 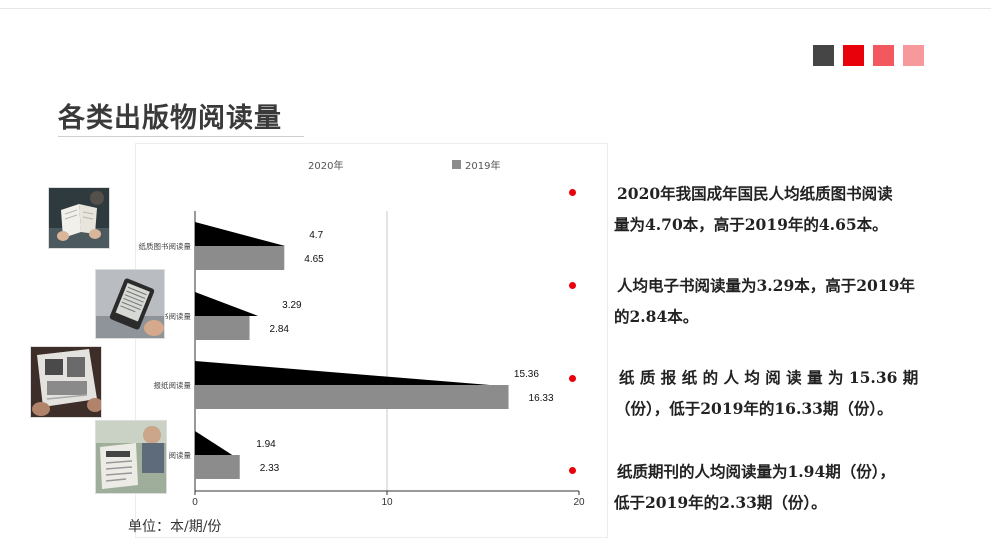 What do you see at coordinates (720, 502) in the screenshot?
I see `note-4-line-2: 低于2019年的2.33期（份）。` at bounding box center [720, 502].